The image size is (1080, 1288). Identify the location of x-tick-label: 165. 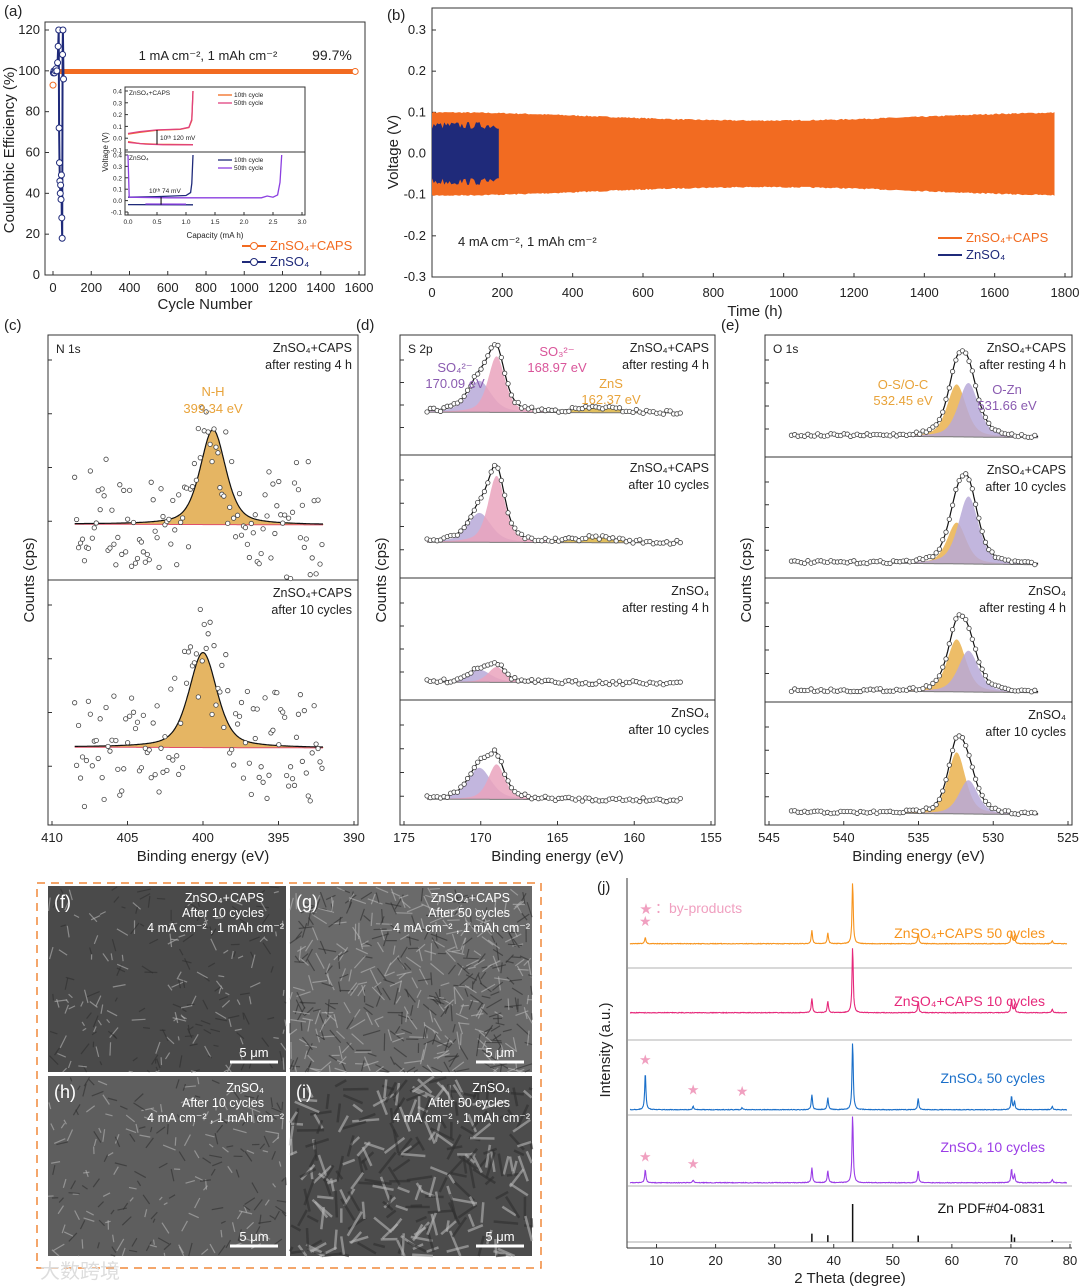
(558, 837).